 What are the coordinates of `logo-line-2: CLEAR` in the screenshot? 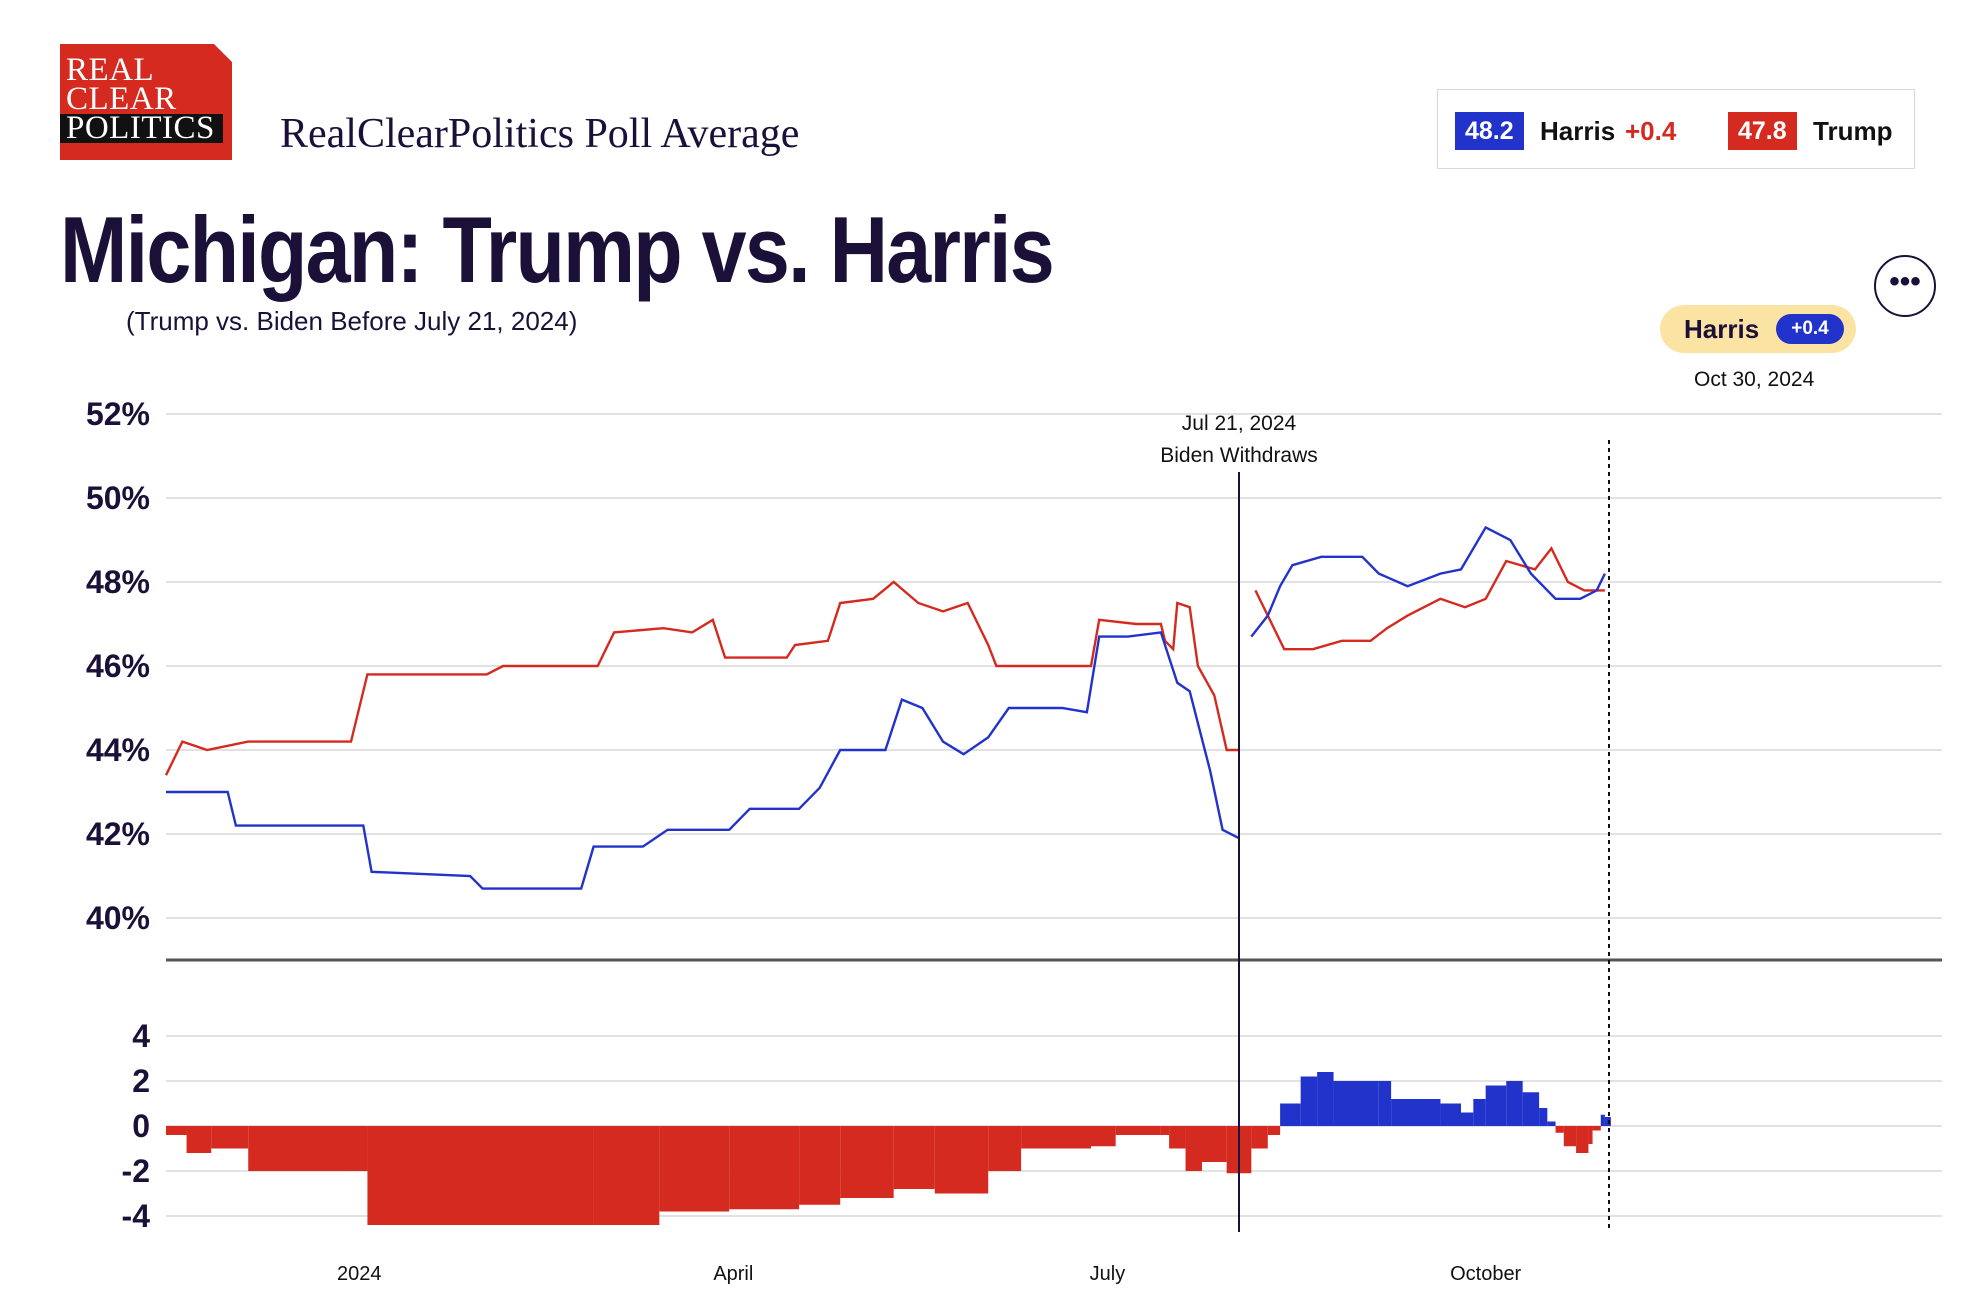 It's located at (121, 99).